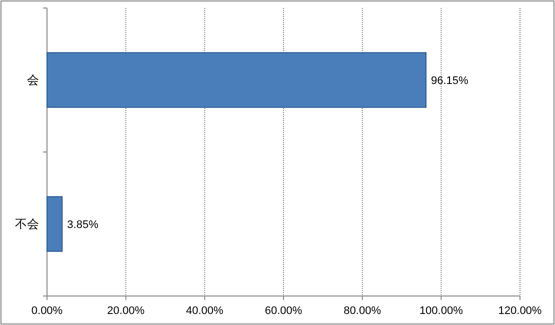  What do you see at coordinates (283, 311) in the screenshot?
I see `x-tick-label: 60.00%` at bounding box center [283, 311].